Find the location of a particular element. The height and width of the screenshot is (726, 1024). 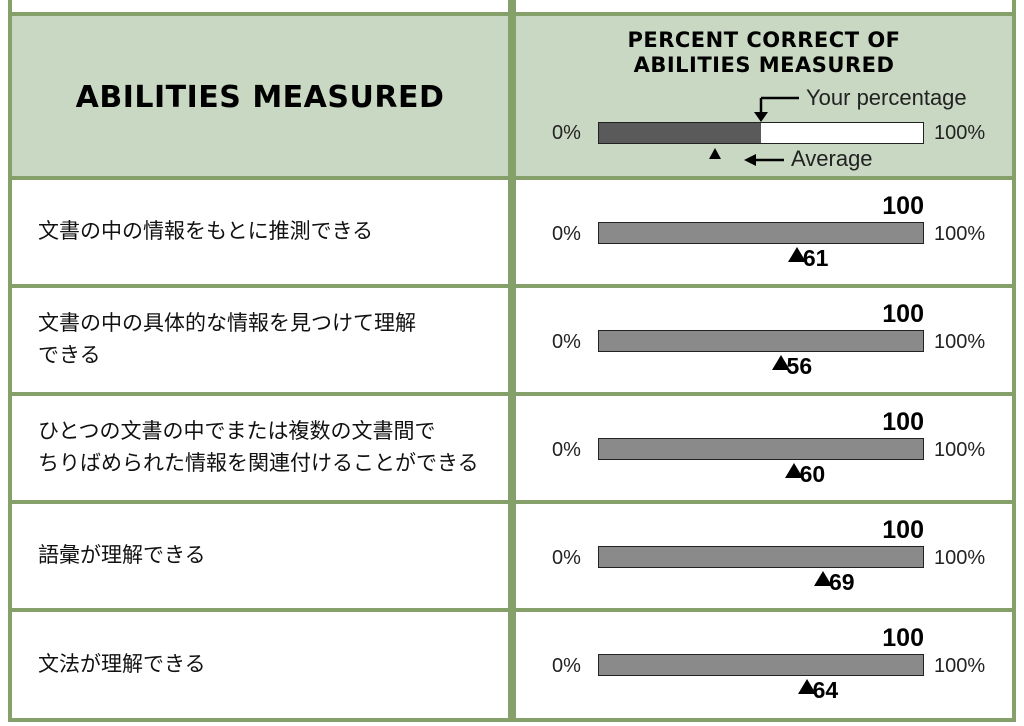

ability-label-line: できる is located at coordinates (69, 355).